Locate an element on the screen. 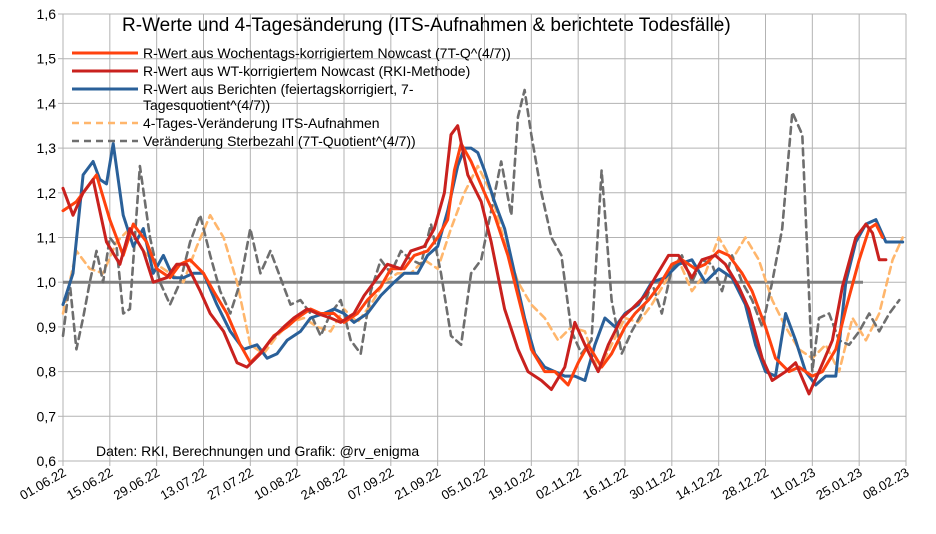 The width and height of the screenshot is (936, 534). y-tick-label: 0,9 is located at coordinates (47, 327).